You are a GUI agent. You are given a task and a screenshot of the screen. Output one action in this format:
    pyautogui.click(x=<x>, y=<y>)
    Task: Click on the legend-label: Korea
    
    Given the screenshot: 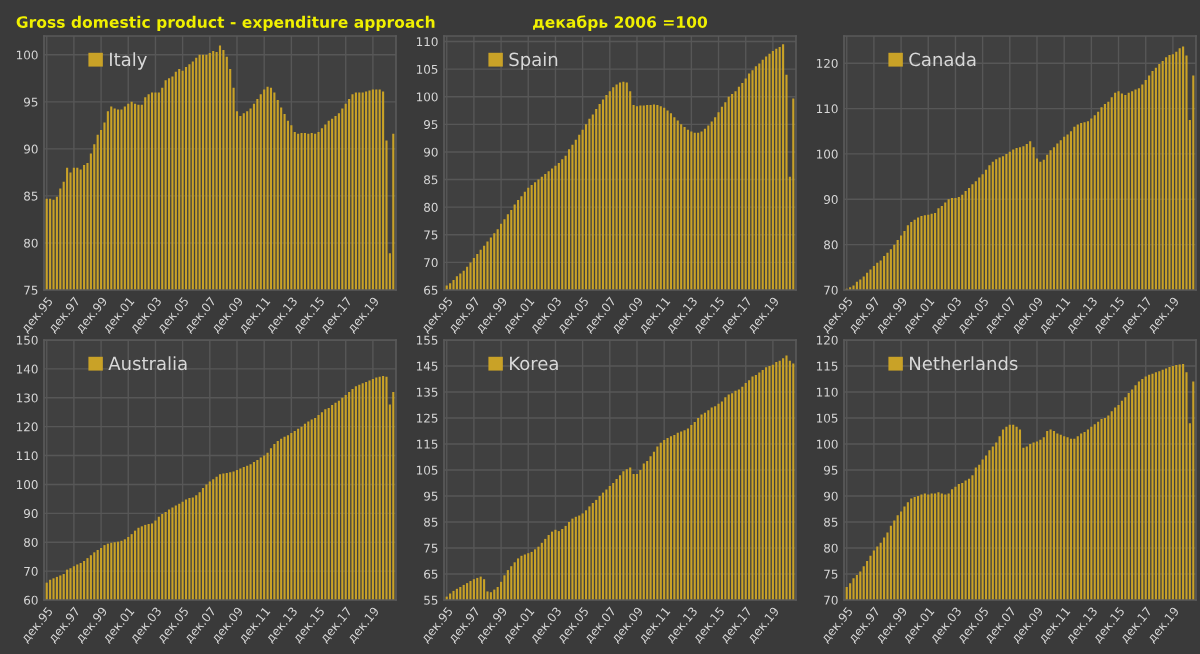 What is the action you would take?
    pyautogui.click(x=534, y=363)
    